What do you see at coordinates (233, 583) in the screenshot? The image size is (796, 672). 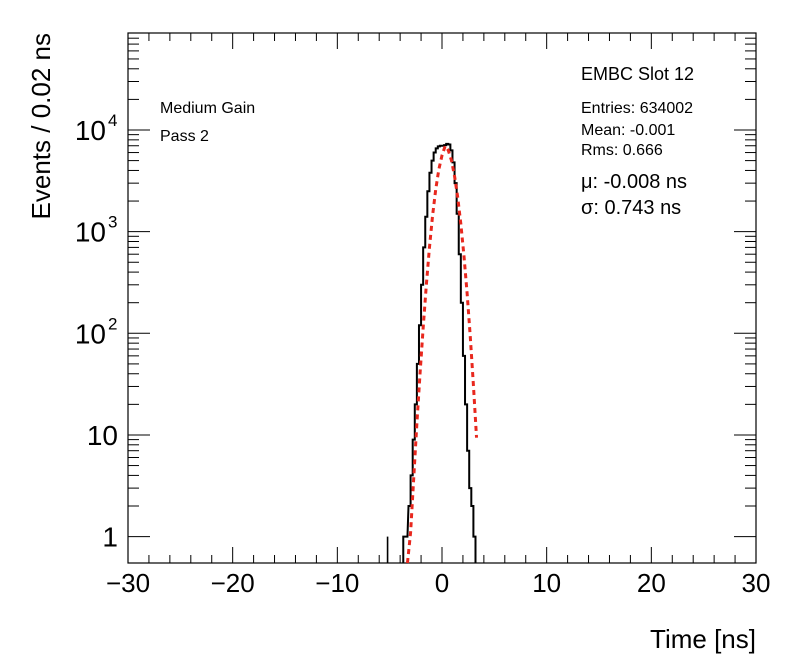 I see `x-tick-label: −20` at bounding box center [233, 583].